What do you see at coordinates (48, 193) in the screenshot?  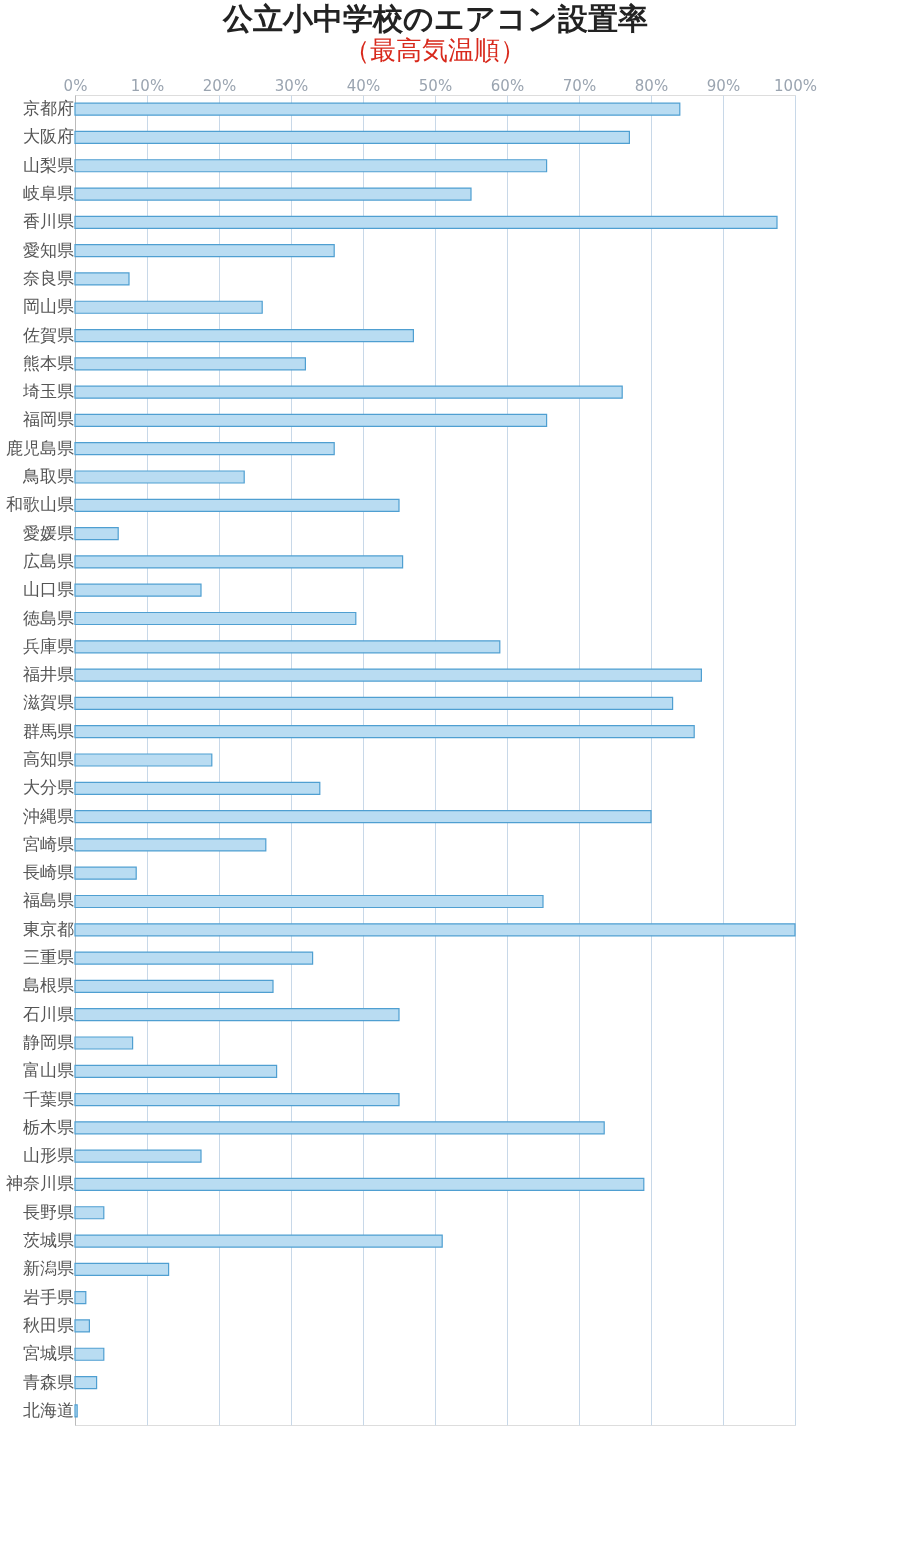 I see `y-tick-label: 岐阜県` at bounding box center [48, 193].